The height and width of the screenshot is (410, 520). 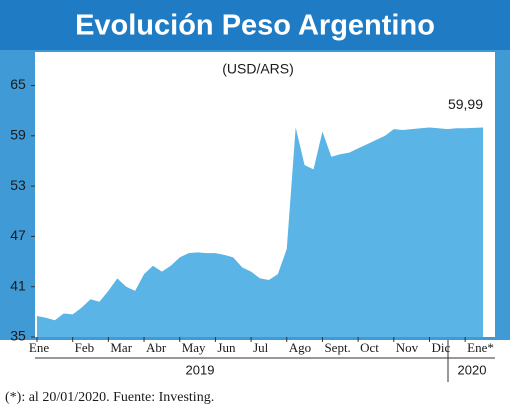 I want to click on x-tick-label: Jul, so click(x=261, y=347).